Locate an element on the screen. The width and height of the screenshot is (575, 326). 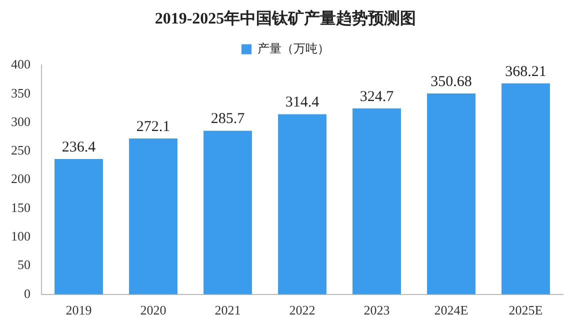
y-tick-label: 100 is located at coordinates (20, 236).